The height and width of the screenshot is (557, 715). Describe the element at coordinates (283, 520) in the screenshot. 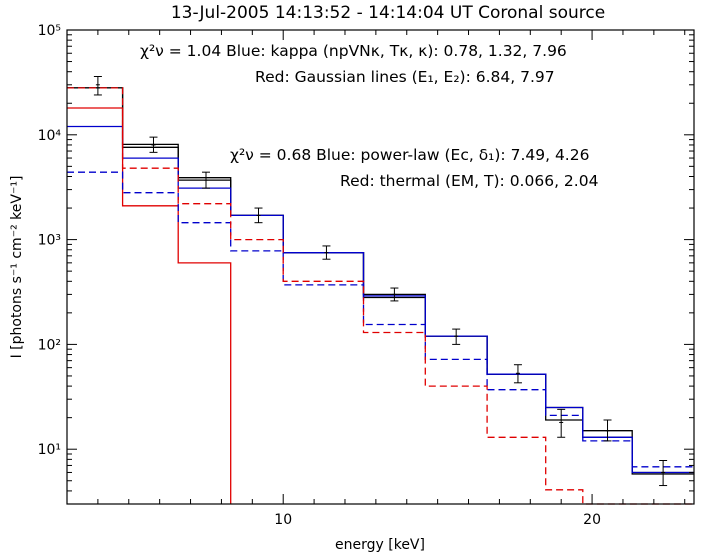

I see `x-tick-label: 10` at that location.